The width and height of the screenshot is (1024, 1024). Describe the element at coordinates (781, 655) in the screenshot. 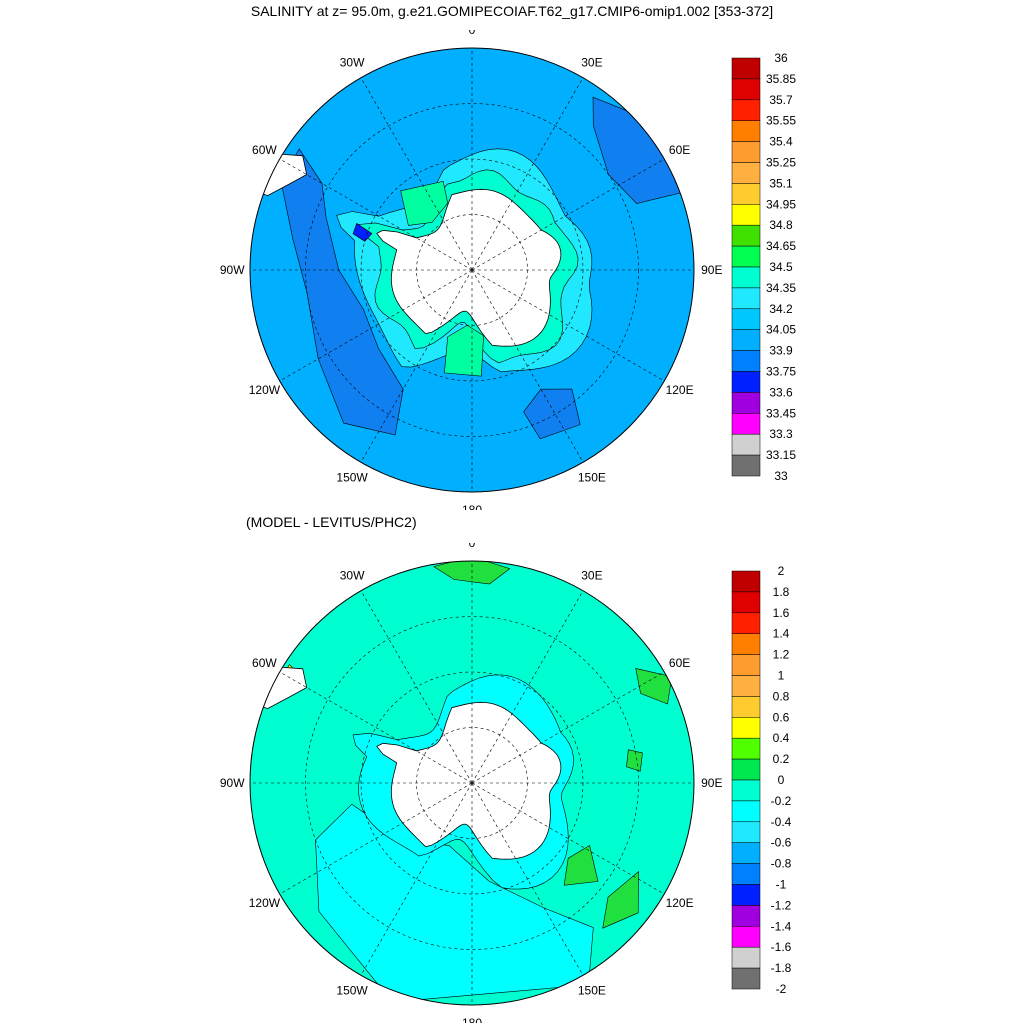

I see `colorbar-label: 1.2` at that location.